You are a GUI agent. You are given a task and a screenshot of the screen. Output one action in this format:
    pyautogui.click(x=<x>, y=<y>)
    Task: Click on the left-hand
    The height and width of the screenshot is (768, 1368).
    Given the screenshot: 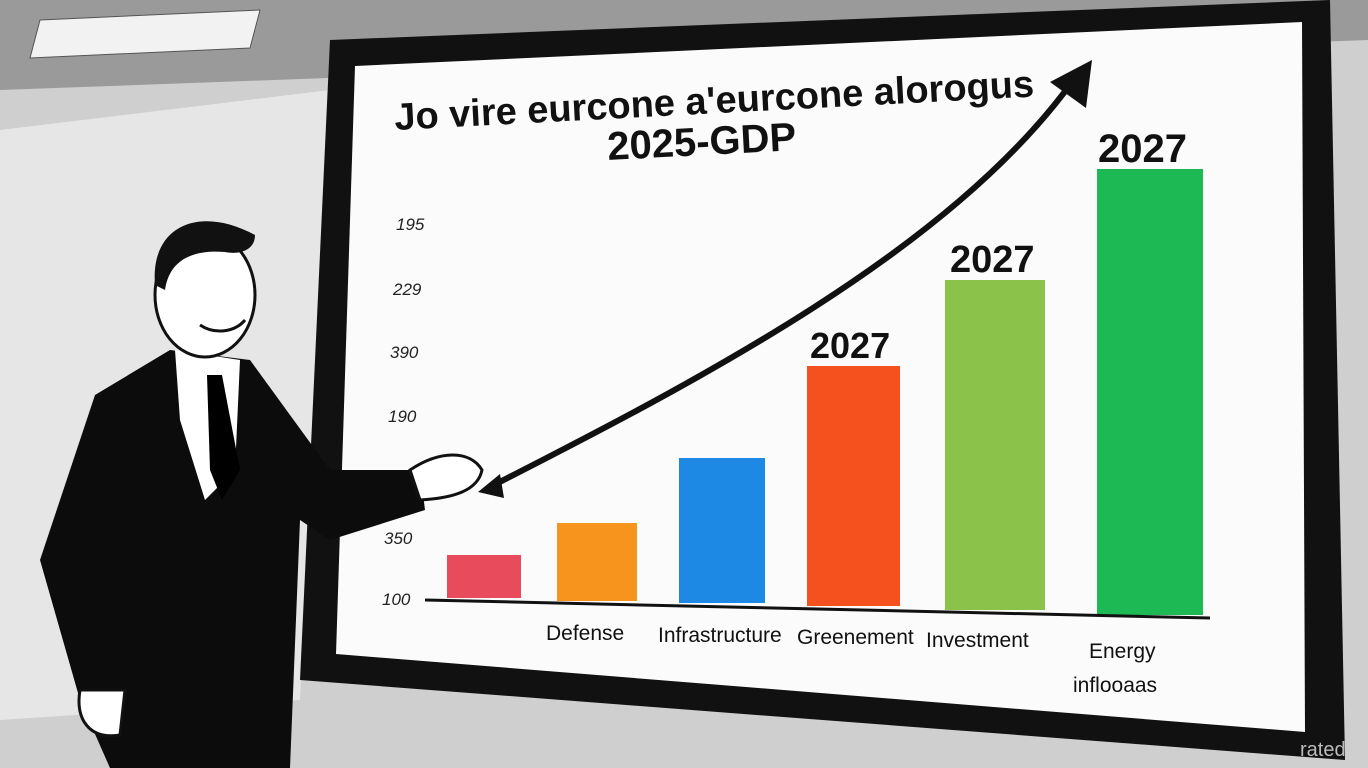 What is the action you would take?
    pyautogui.click(x=102, y=713)
    